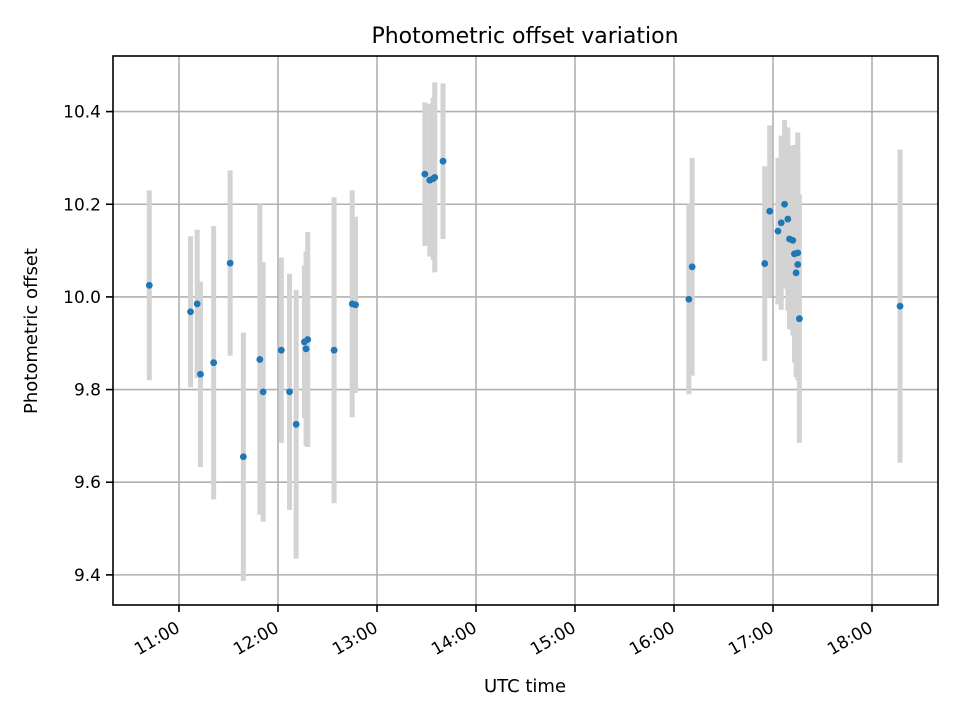 The width and height of the screenshot is (960, 720). I want to click on y-tick-label: 10.2, so click(82, 205).